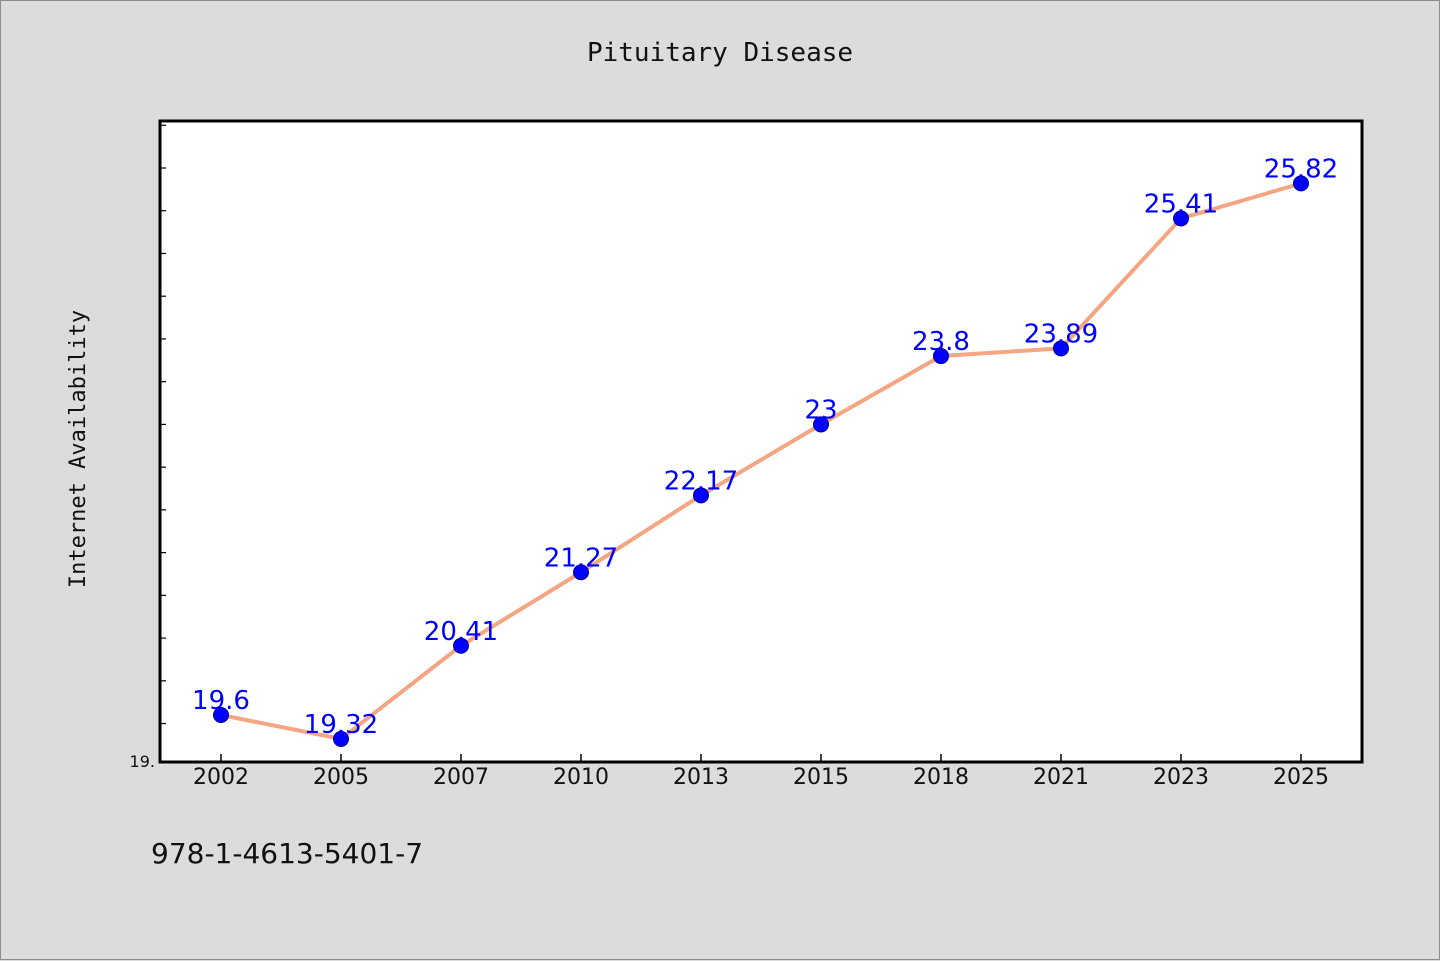  Describe the element at coordinates (761, 772) in the screenshot. I see `x-axis-ticks: 2002 2005 2007 2010 2013 2015 2018 2021 2023 2025` at that location.